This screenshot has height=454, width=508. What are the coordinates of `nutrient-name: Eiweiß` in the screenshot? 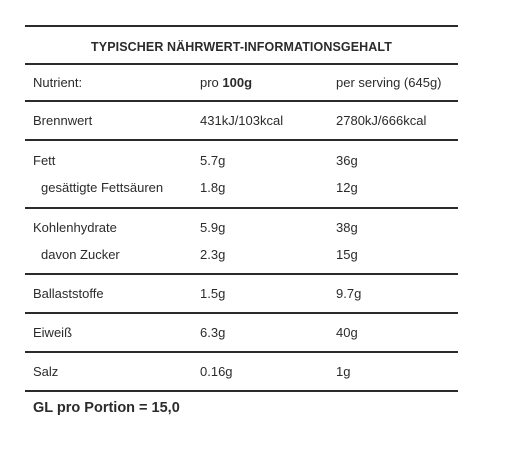 It's located at (53, 332).